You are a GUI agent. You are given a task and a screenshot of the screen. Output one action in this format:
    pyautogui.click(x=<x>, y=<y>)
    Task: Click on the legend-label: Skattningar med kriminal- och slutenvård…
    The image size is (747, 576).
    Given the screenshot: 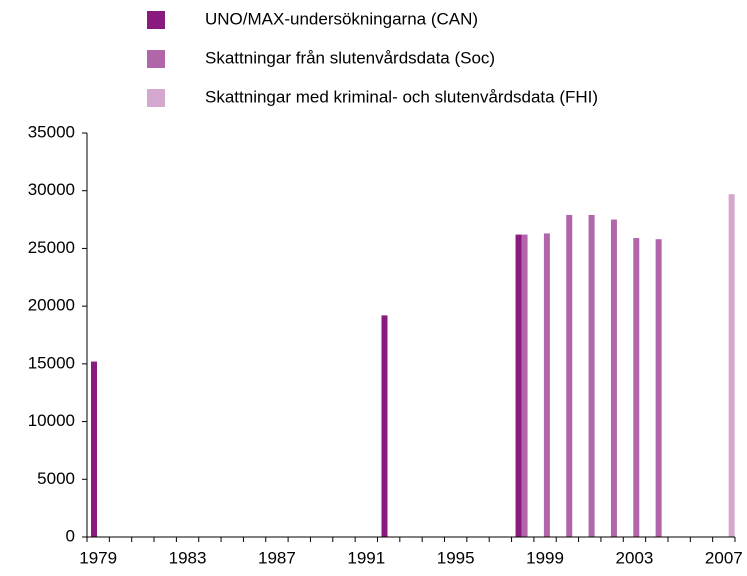 What is the action you would take?
    pyautogui.click(x=401, y=96)
    